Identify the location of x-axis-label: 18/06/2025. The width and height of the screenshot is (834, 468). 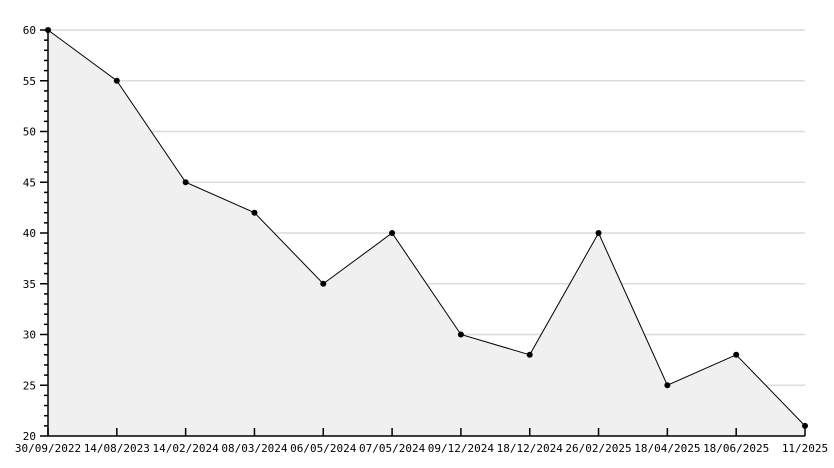
(736, 448).